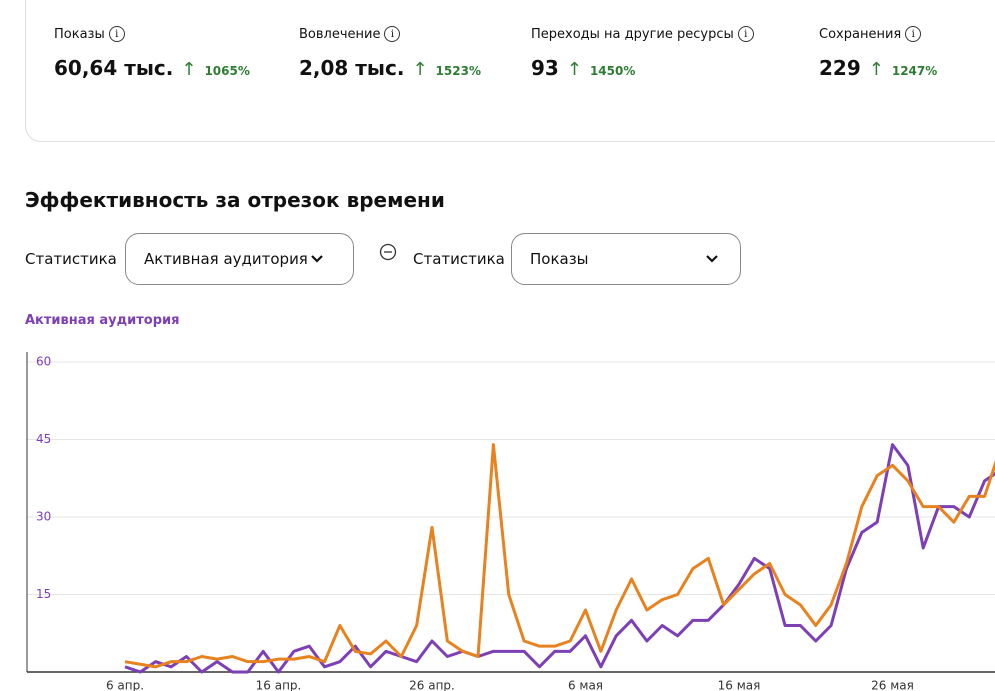 The height and width of the screenshot is (691, 995). I want to click on x-tick-label: 6 мая, so click(585, 685).